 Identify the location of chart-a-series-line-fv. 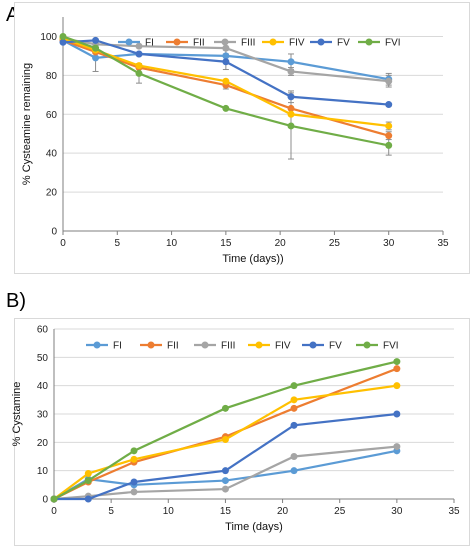
(225, 72).